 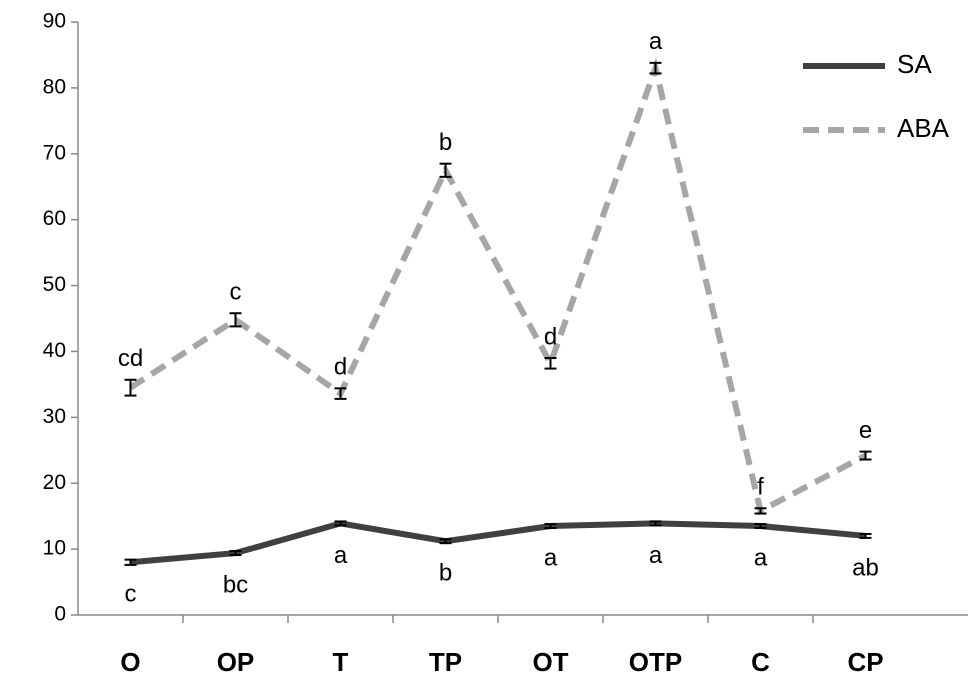 I want to click on y-tick-label: 0, so click(x=60, y=614).